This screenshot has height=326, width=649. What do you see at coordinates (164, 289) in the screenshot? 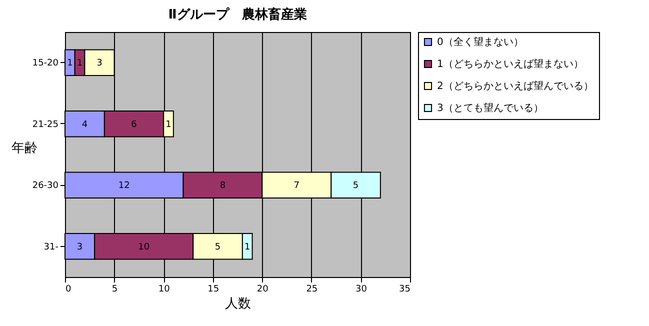
I see `x-tick-label: 10` at bounding box center [164, 289].